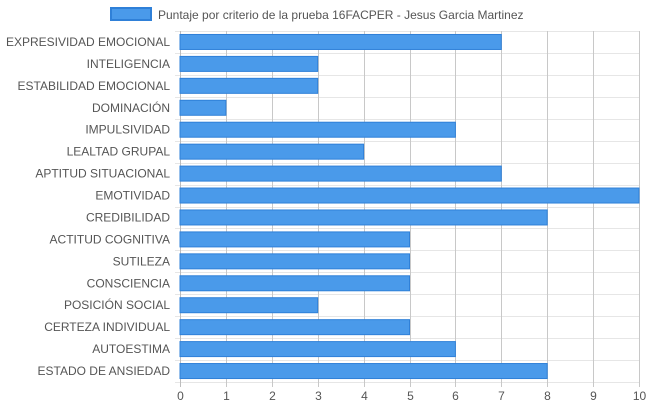  Describe the element at coordinates (117, 304) in the screenshot. I see `category-label: POSICIÓN SOCIAL` at that location.